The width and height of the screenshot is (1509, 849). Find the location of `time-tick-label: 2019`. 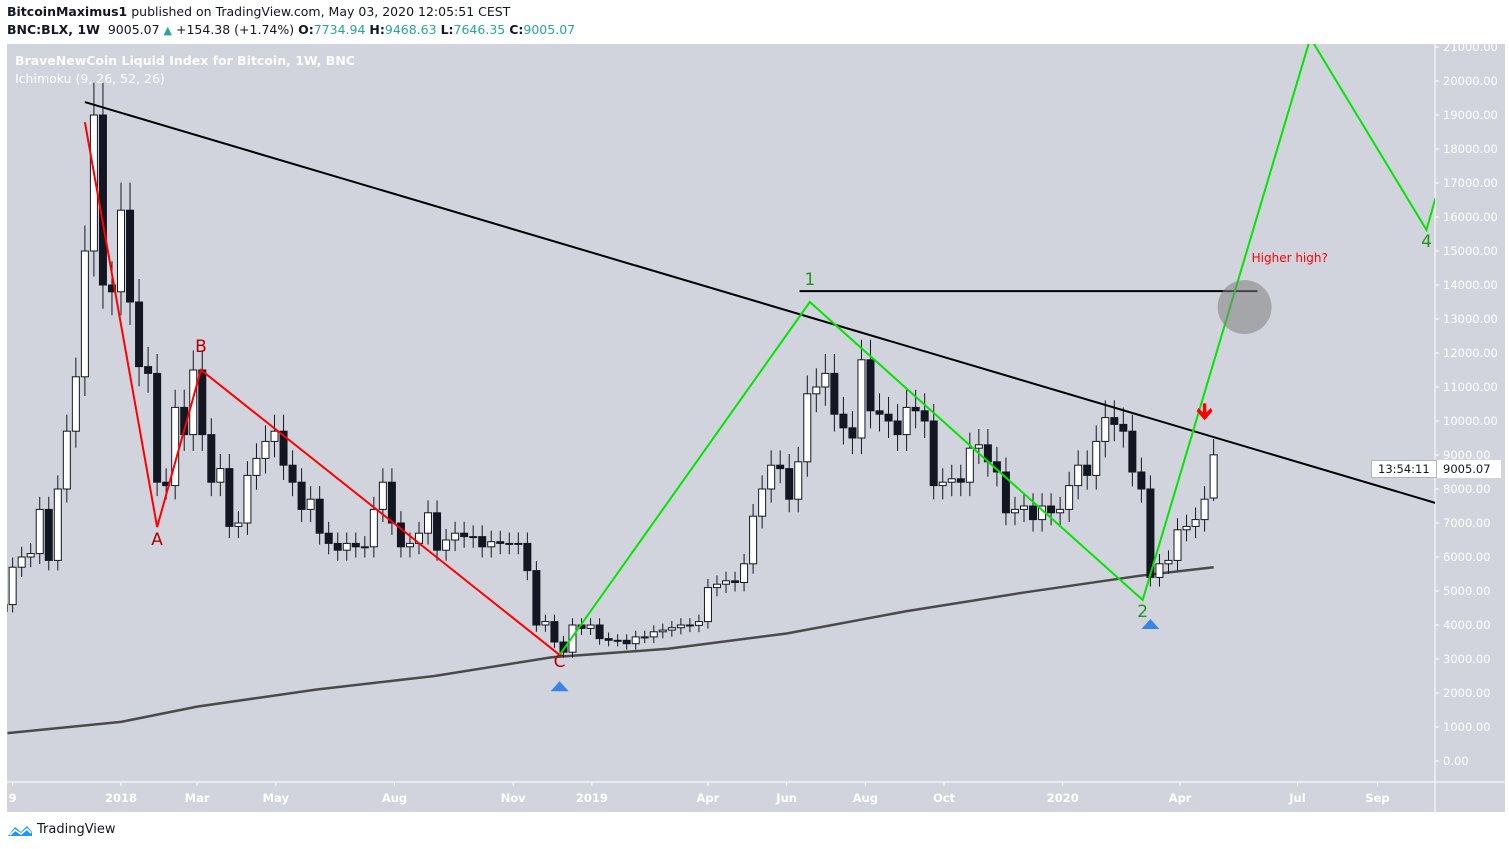

time-tick-label: 2019 is located at coordinates (592, 798).